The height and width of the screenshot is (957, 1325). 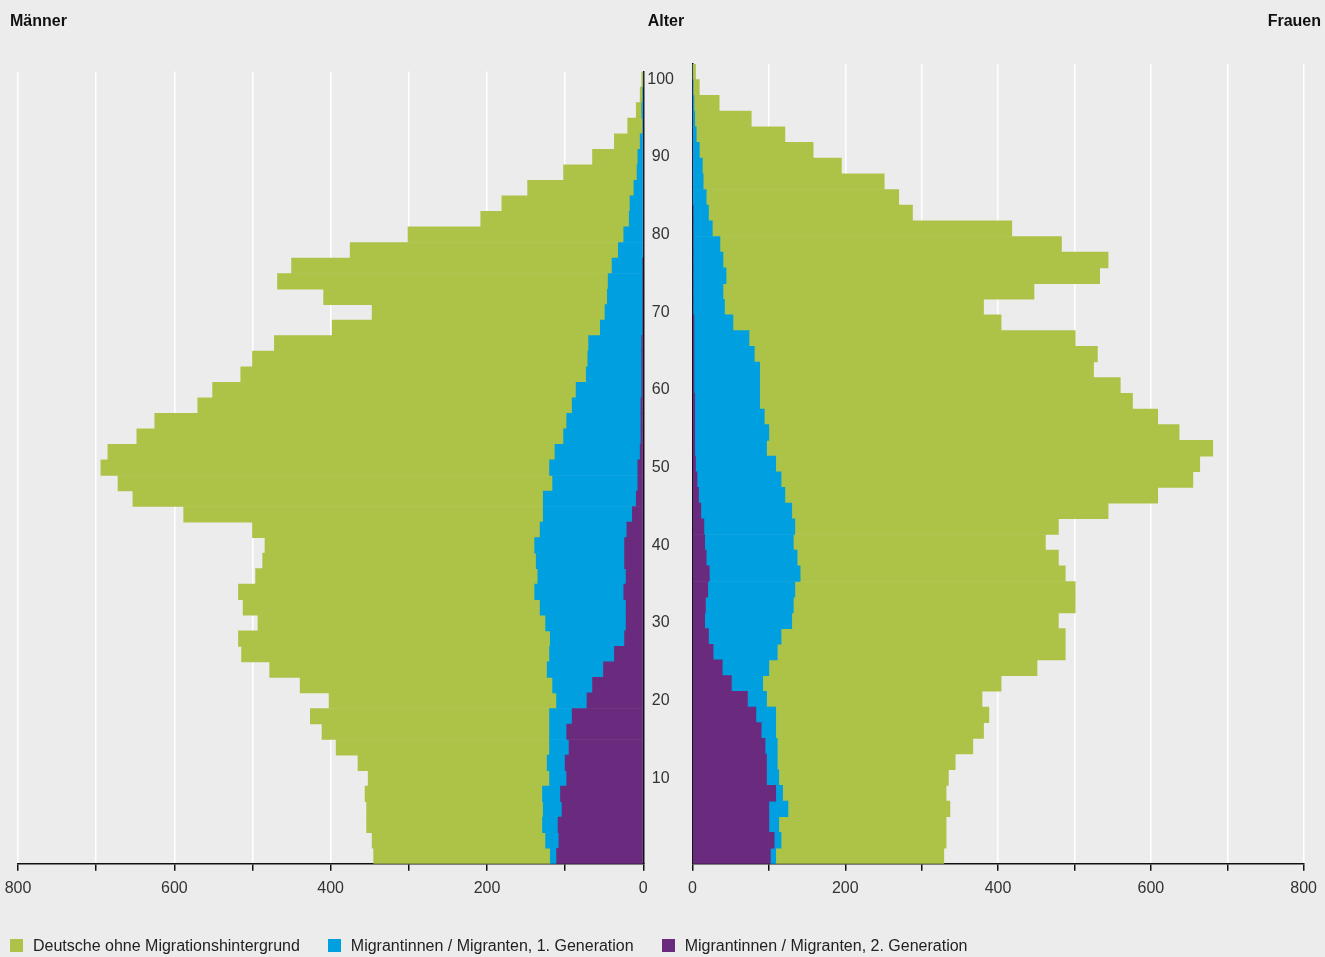 I want to click on legend-label: Deutsche ohne Migrationshintergrund, so click(x=166, y=945).